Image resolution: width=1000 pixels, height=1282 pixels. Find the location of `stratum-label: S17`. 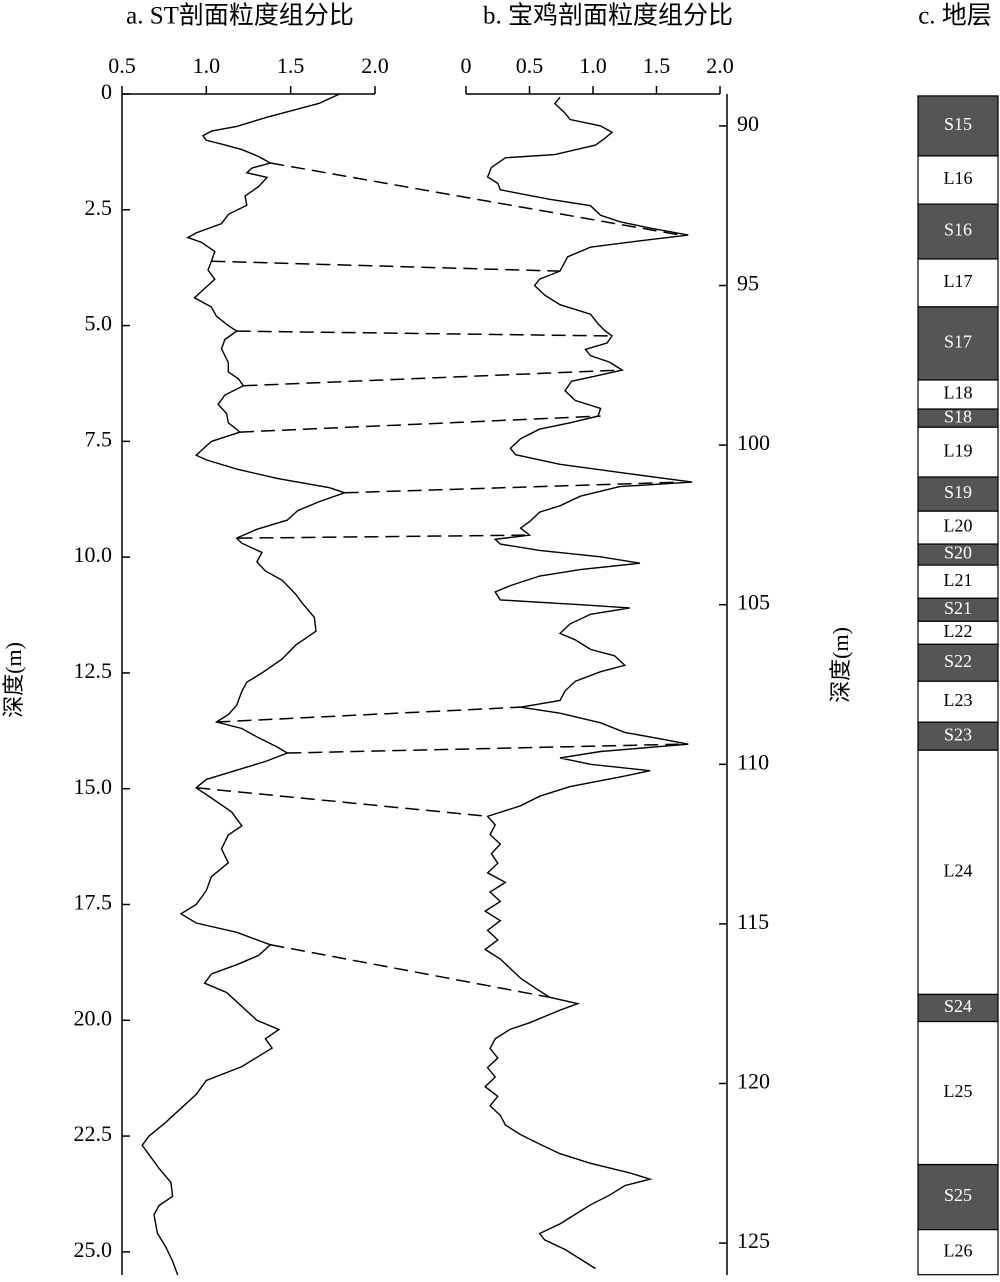

stratum-label: S17 is located at coordinates (958, 342).